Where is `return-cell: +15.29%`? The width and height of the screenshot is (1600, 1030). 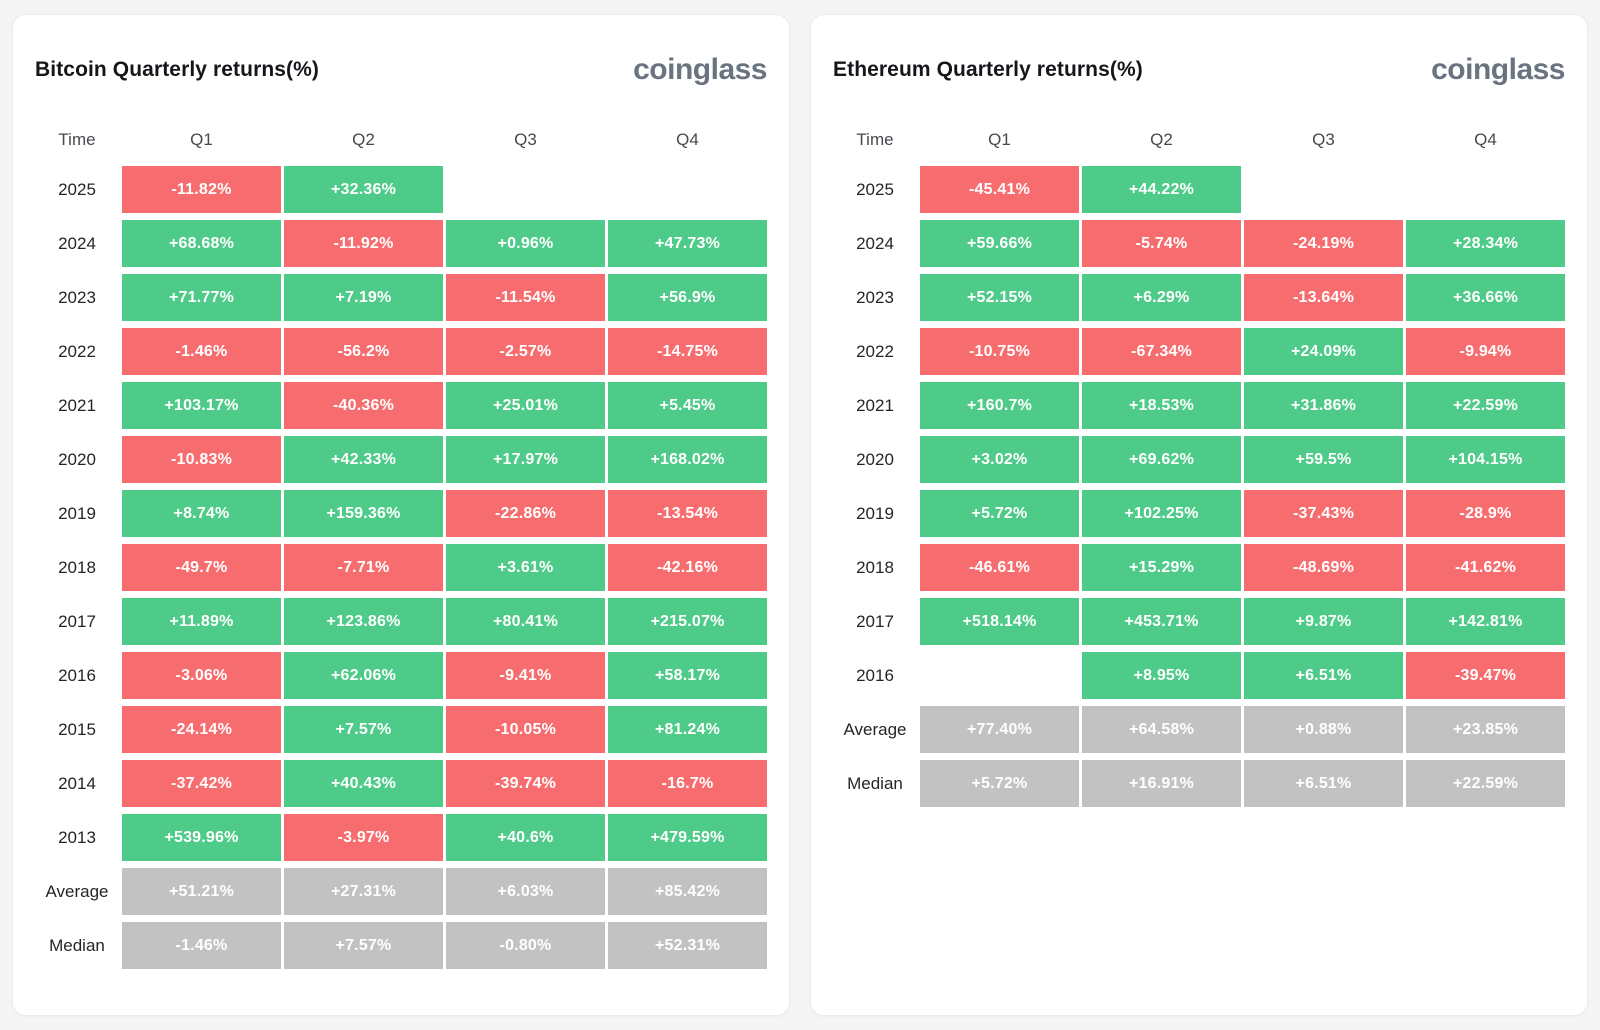
return-cell: +15.29% is located at coordinates (1161, 567).